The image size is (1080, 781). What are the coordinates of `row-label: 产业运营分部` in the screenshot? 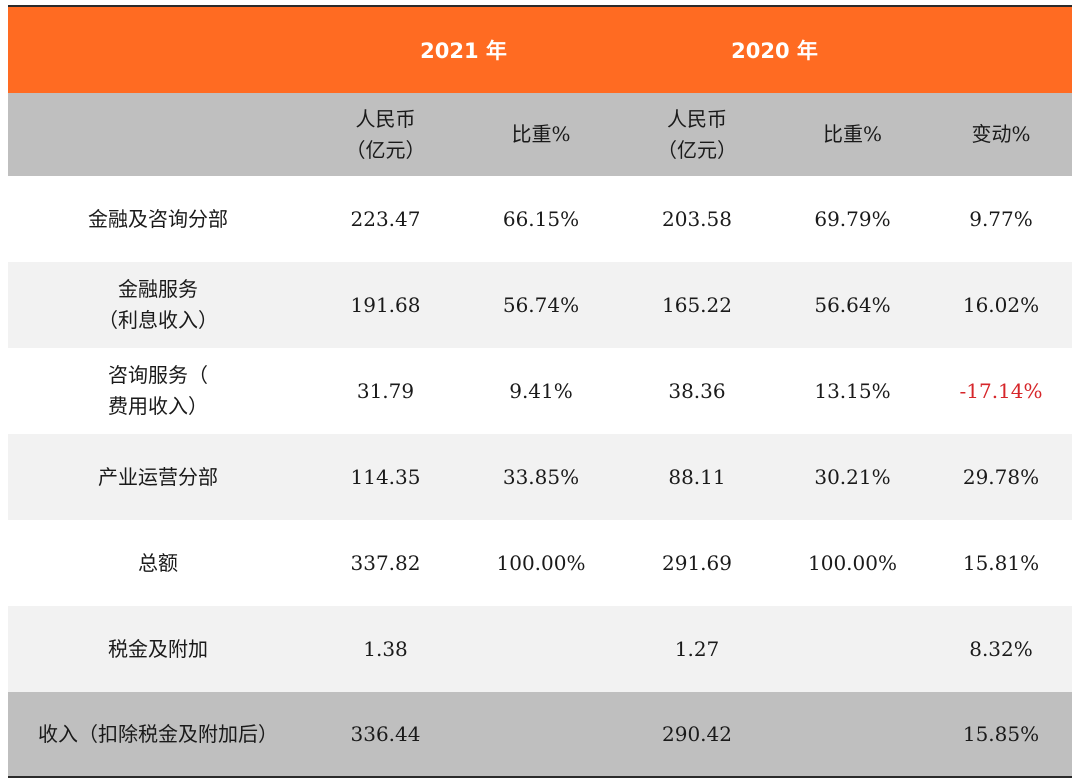 It's located at (158, 477).